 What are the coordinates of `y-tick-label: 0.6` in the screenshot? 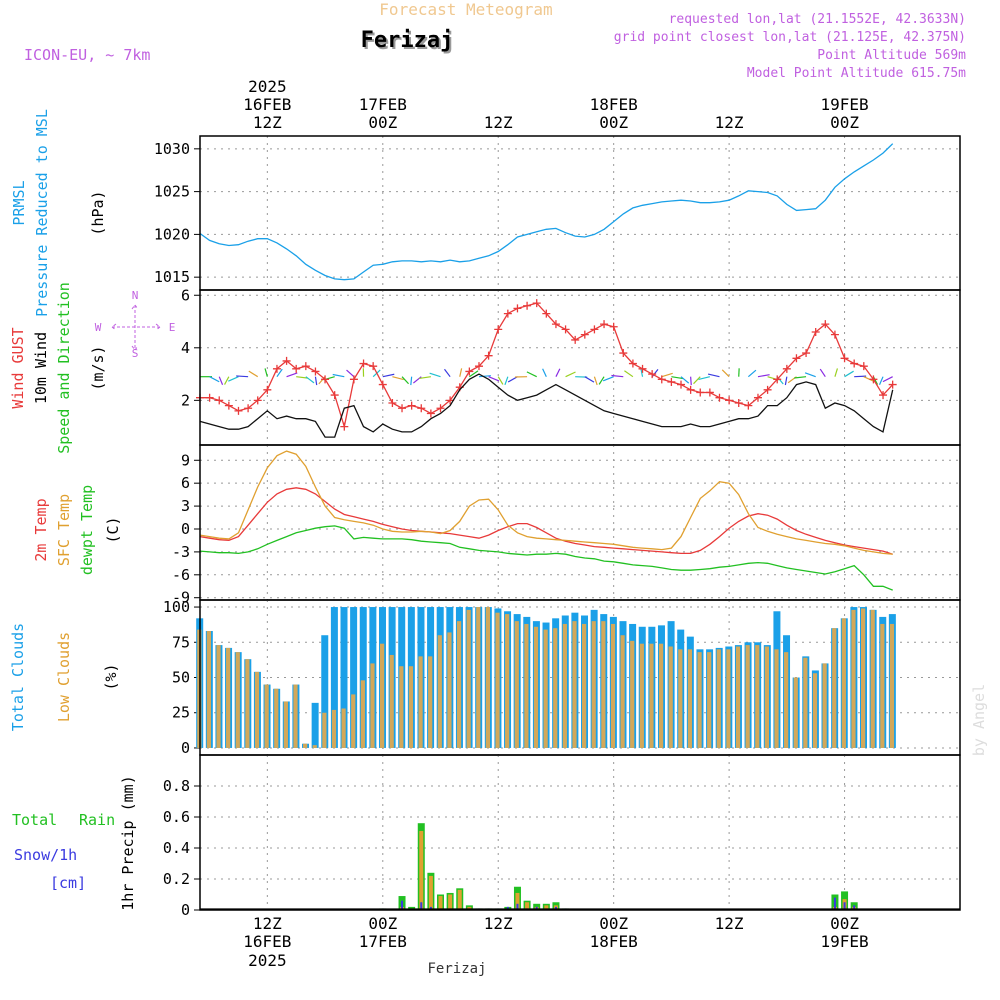 It's located at (176, 817).